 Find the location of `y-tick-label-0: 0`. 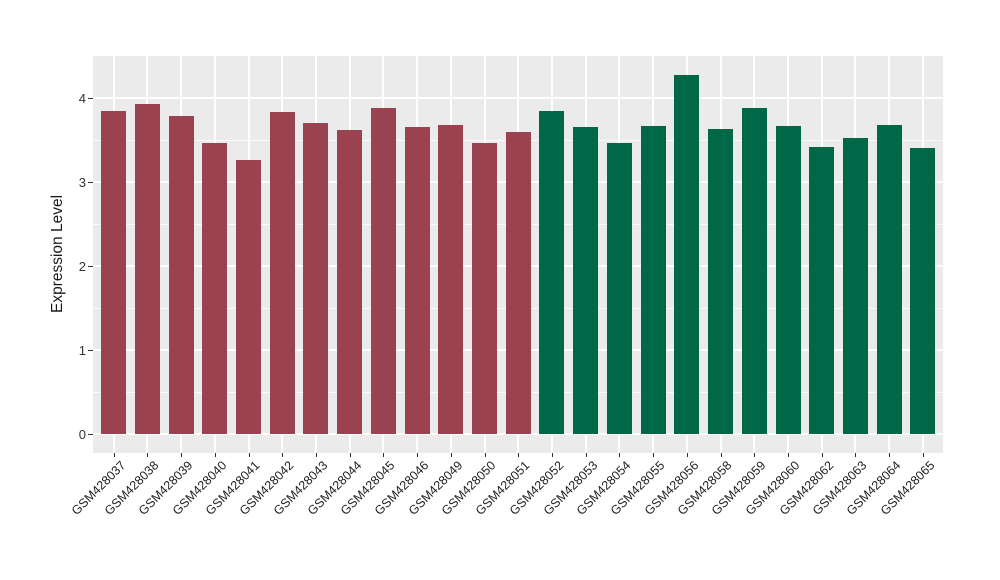

y-tick-label-0: 0 is located at coordinates (82, 434).